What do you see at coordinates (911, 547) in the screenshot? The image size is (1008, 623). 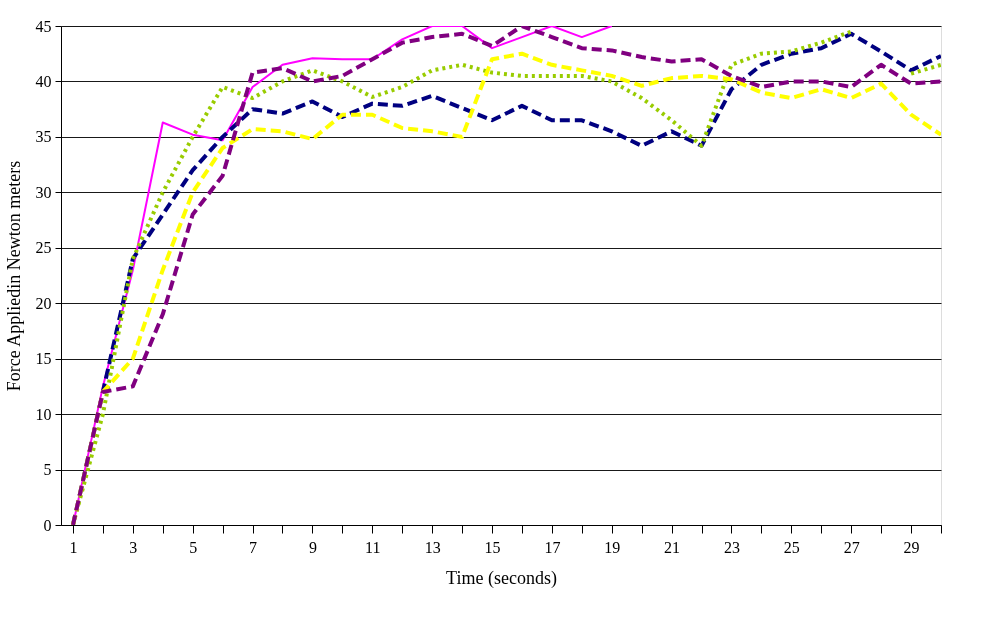 I see `x-tick-label: 29` at bounding box center [911, 547].